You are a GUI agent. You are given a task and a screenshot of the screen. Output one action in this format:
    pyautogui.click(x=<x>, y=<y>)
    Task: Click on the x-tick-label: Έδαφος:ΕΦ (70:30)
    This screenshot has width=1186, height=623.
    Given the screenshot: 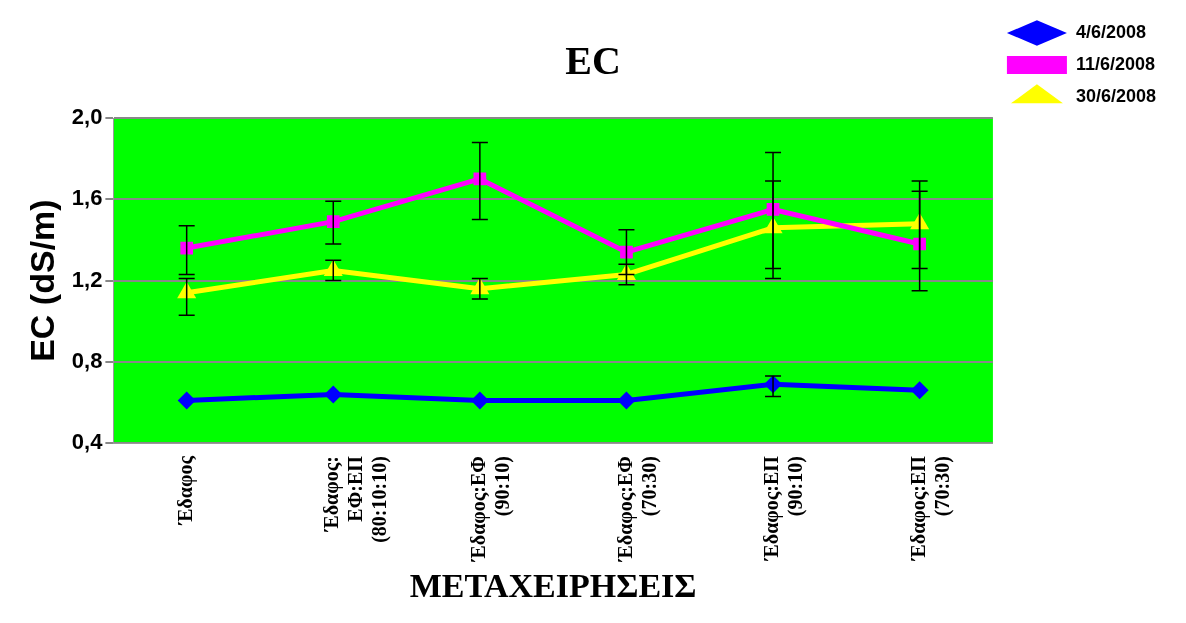 What is the action you would take?
    pyautogui.click(x=637, y=509)
    